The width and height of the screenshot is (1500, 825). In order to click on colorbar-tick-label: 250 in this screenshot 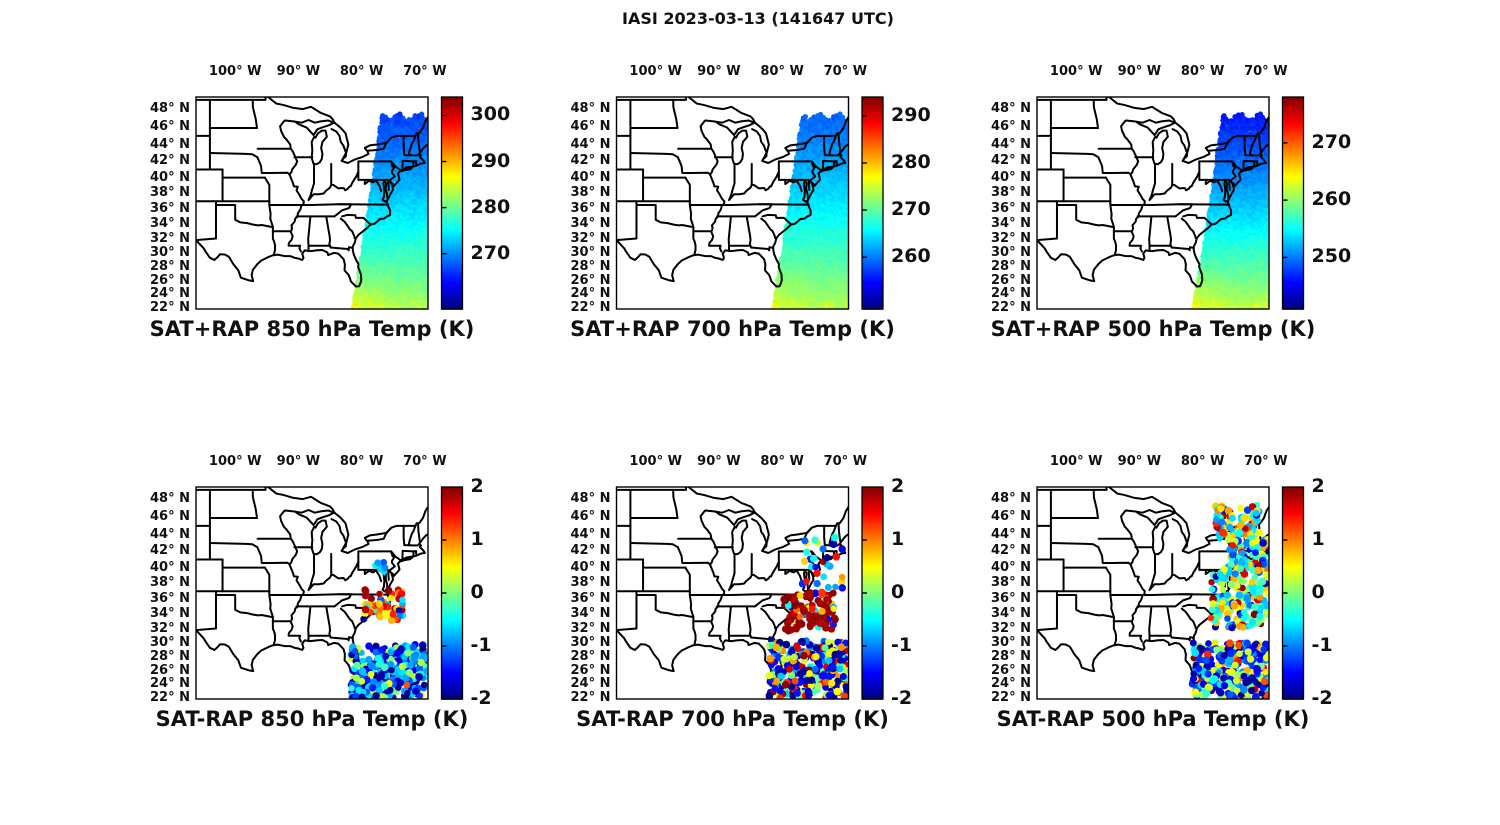, I will do `click(1331, 256)`.